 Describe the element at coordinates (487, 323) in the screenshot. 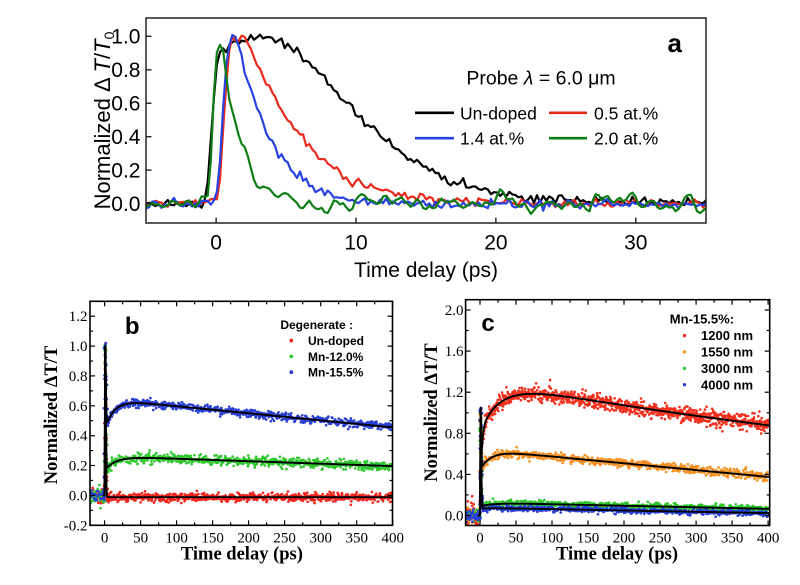

I see `svg-text: c` at that location.